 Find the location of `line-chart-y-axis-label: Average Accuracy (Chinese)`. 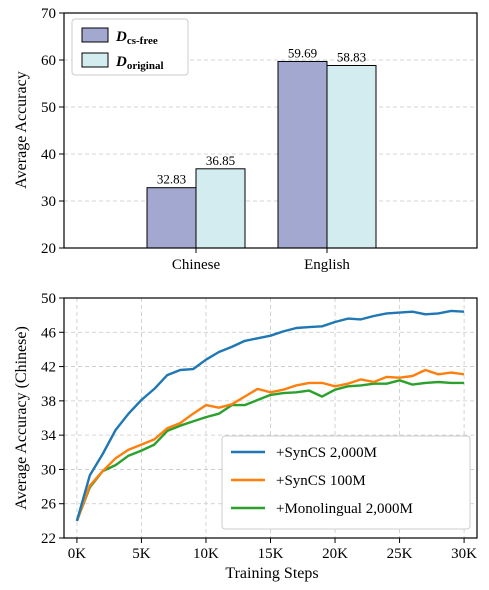

line-chart-y-axis-label: Average Accuracy (Chinese) is located at coordinates (21, 418).